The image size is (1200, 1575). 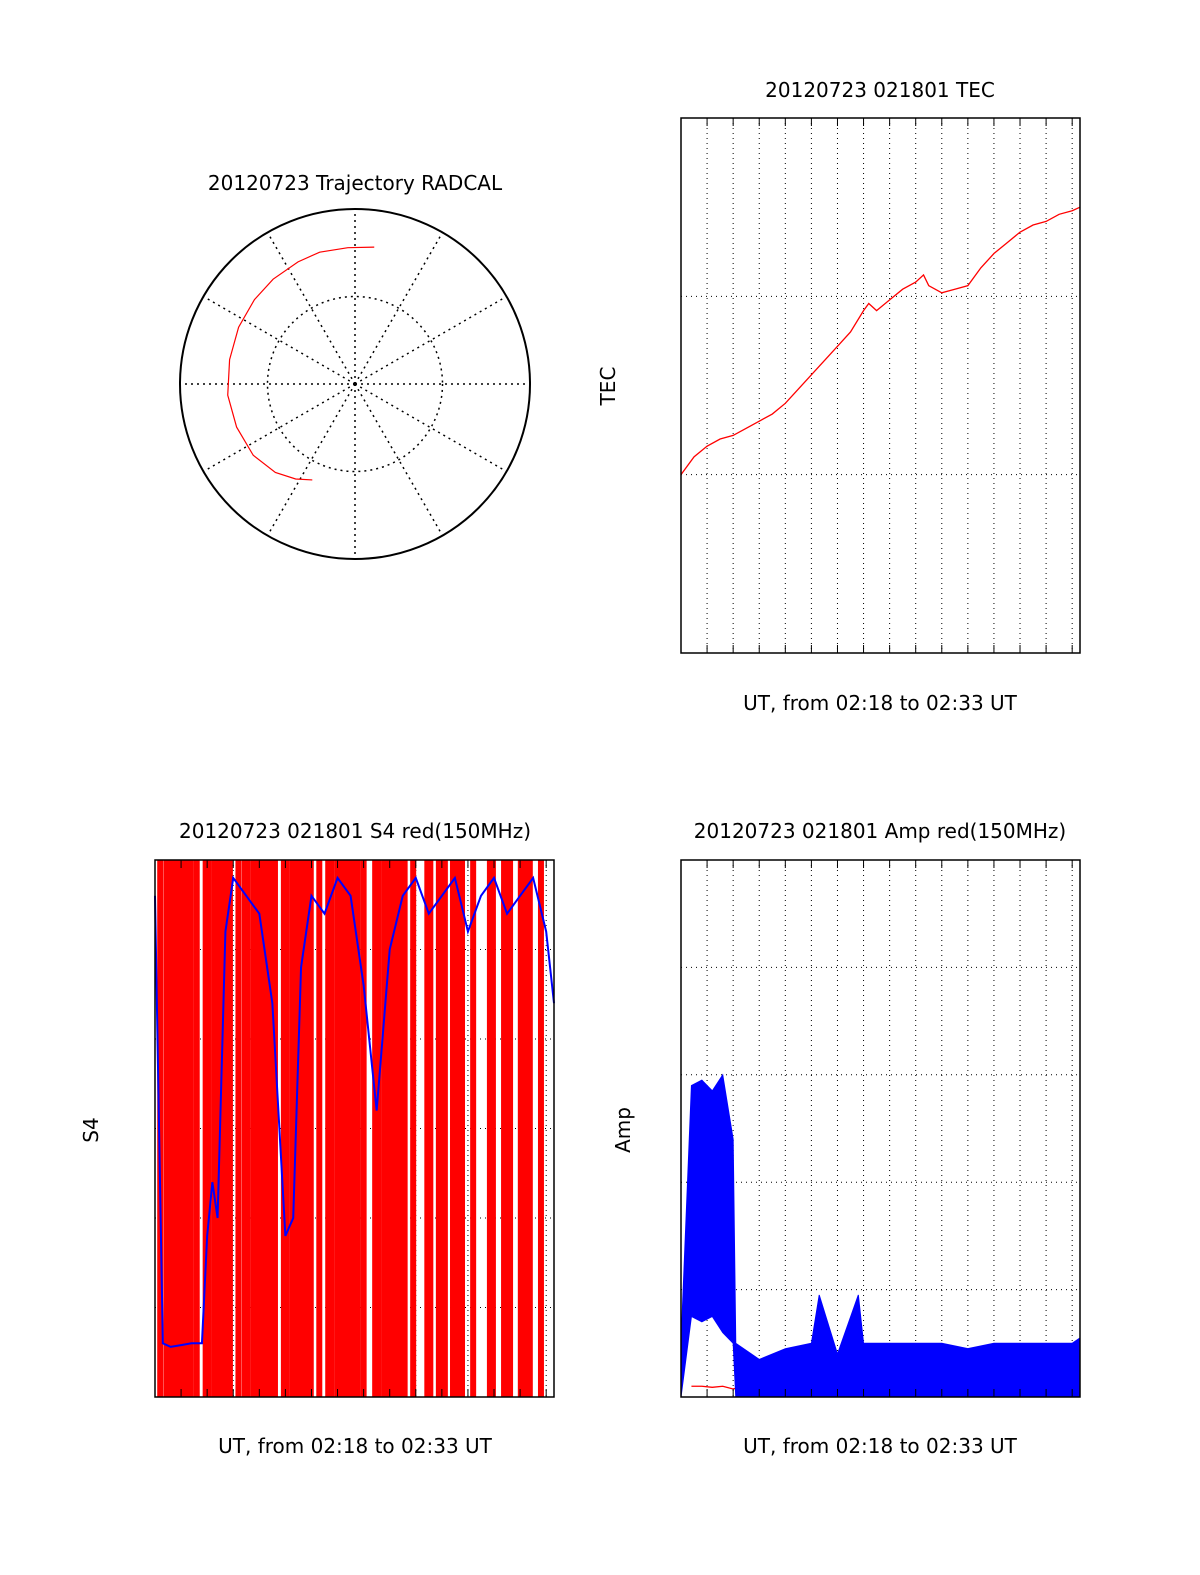 What do you see at coordinates (880, 90) in the screenshot?
I see `tec-title: 20120723 021801 TEC` at bounding box center [880, 90].